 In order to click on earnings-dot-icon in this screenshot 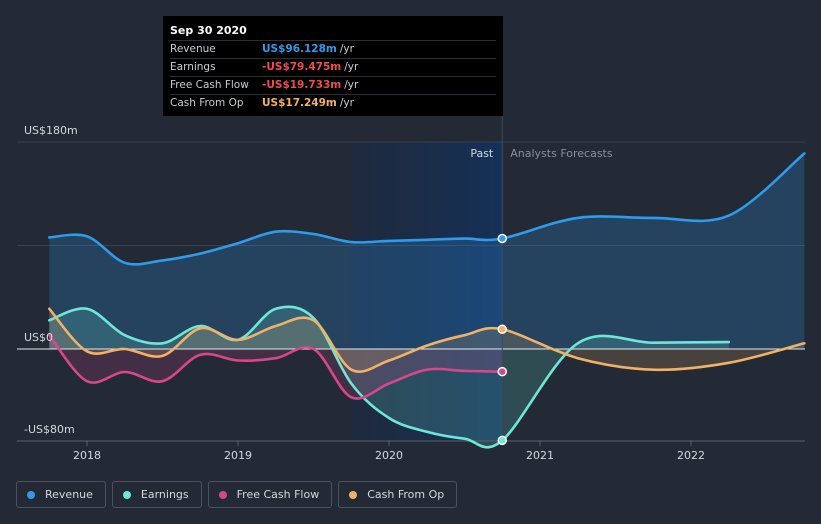, I will do `click(126, 494)`.